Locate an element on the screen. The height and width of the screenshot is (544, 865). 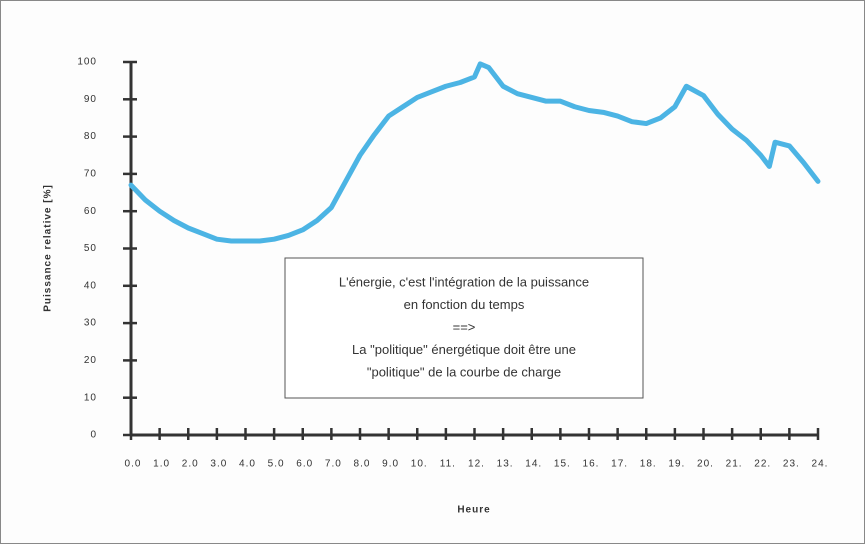
annotation-box is located at coordinates (464, 328).